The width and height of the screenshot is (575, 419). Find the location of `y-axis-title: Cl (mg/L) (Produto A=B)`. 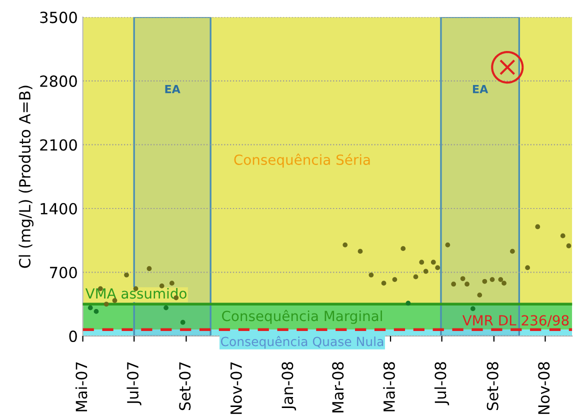

y-axis-title: Cl (mg/L) (Produto A=B) is located at coordinates (26, 177).